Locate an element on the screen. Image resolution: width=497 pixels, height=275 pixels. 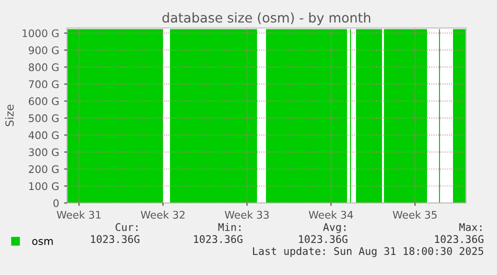
y-tick-label: 400 G is located at coordinates (43, 135).